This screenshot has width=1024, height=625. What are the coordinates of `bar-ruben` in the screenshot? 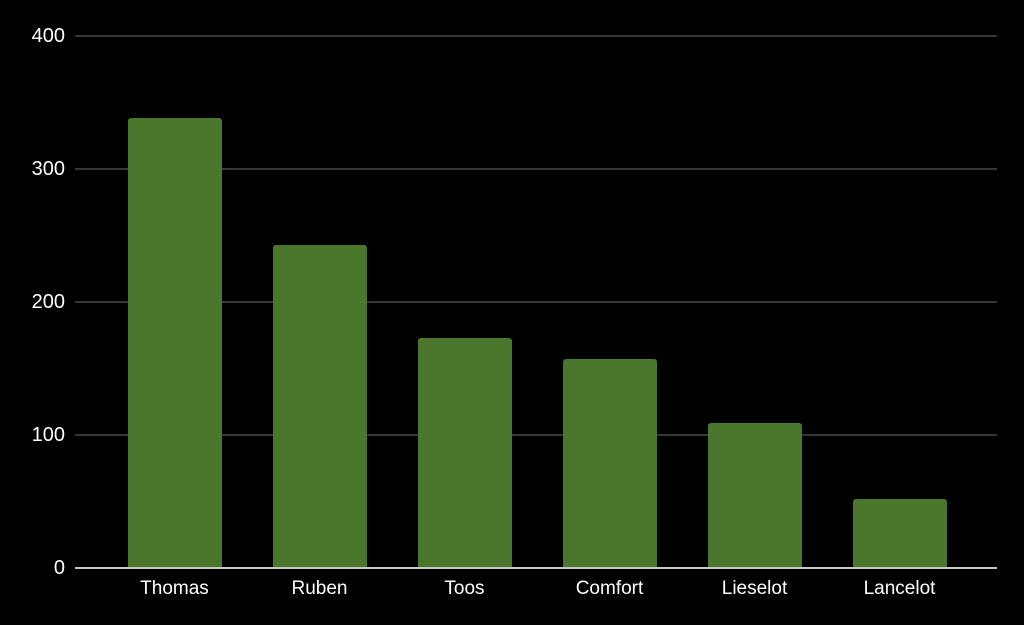 It's located at (319, 406).